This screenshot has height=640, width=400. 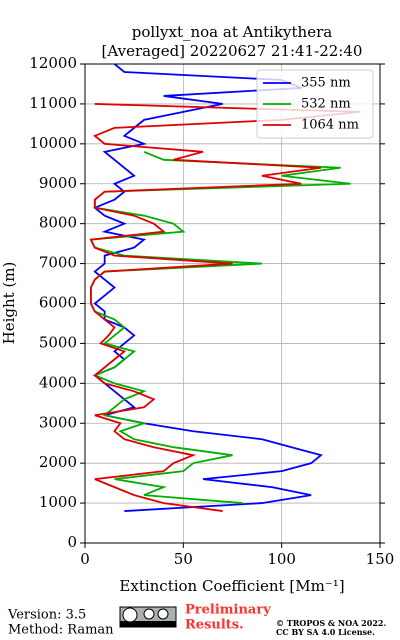 What do you see at coordinates (58, 382) in the screenshot?
I see `y-tick-label: 4000` at bounding box center [58, 382].